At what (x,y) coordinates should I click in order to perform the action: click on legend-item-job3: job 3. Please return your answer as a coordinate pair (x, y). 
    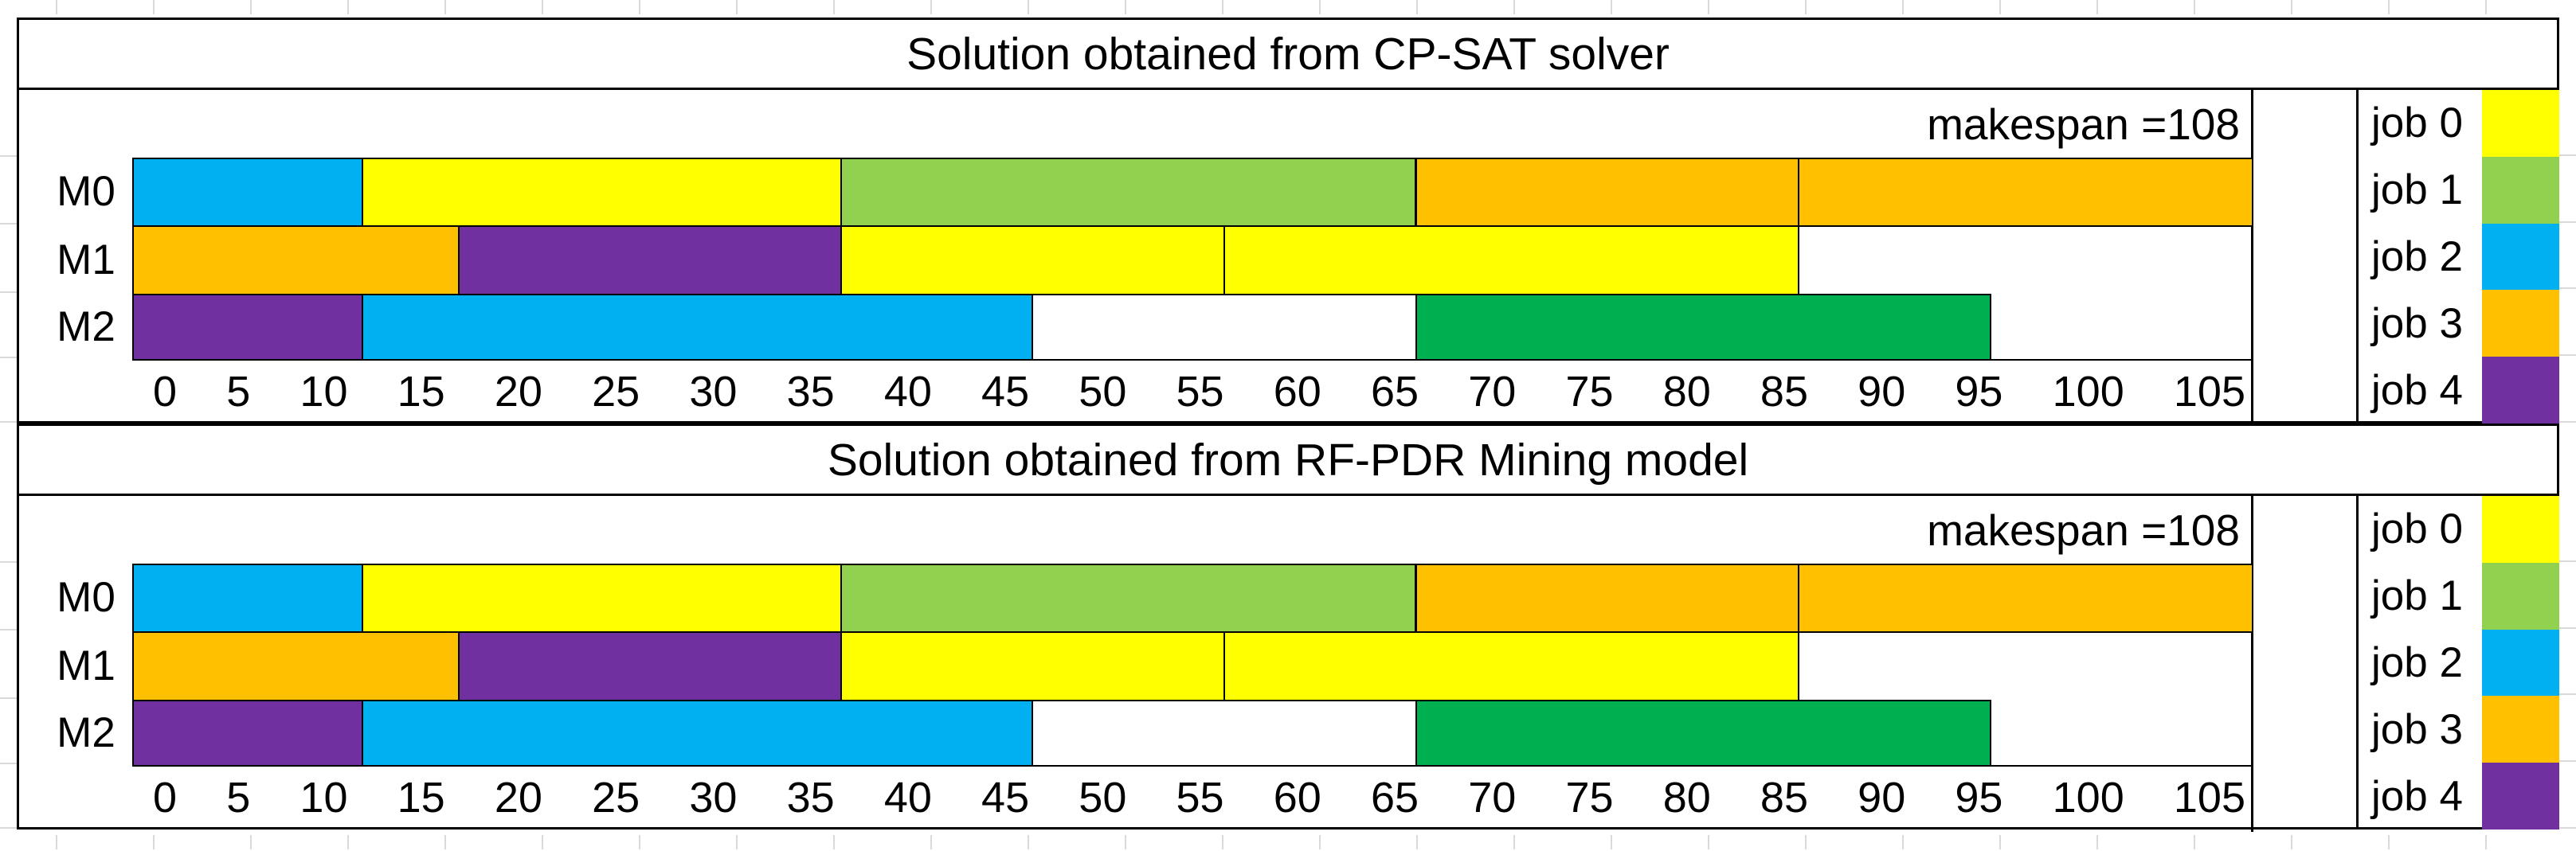
    Looking at the image, I should click on (2419, 729).